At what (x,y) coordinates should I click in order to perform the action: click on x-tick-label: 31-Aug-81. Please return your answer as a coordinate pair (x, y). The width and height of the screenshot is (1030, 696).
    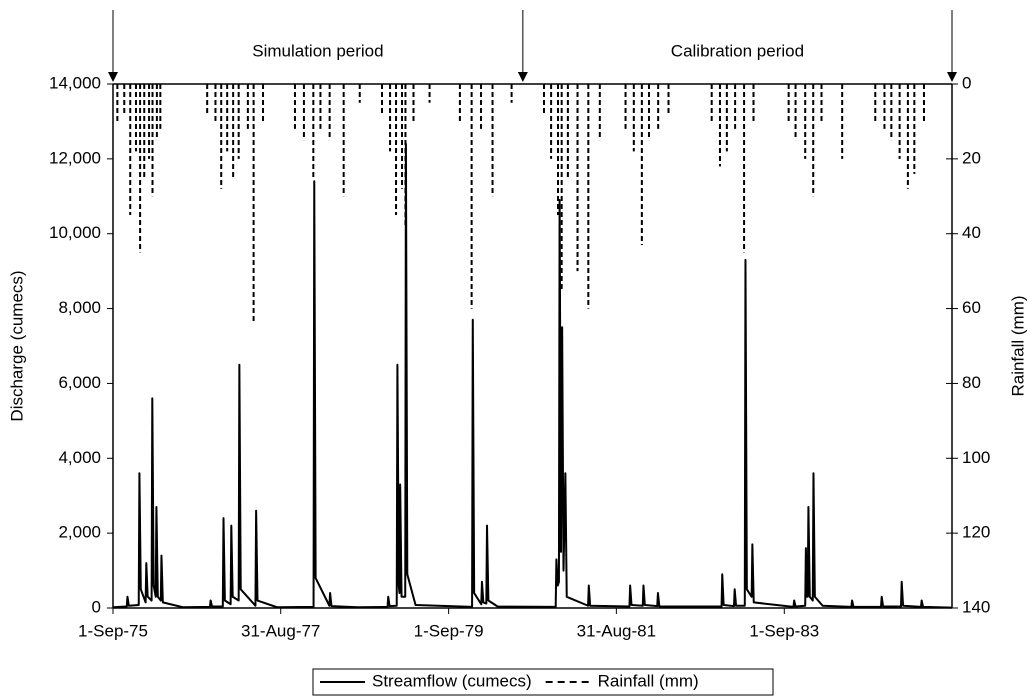
    Looking at the image, I should click on (616, 630).